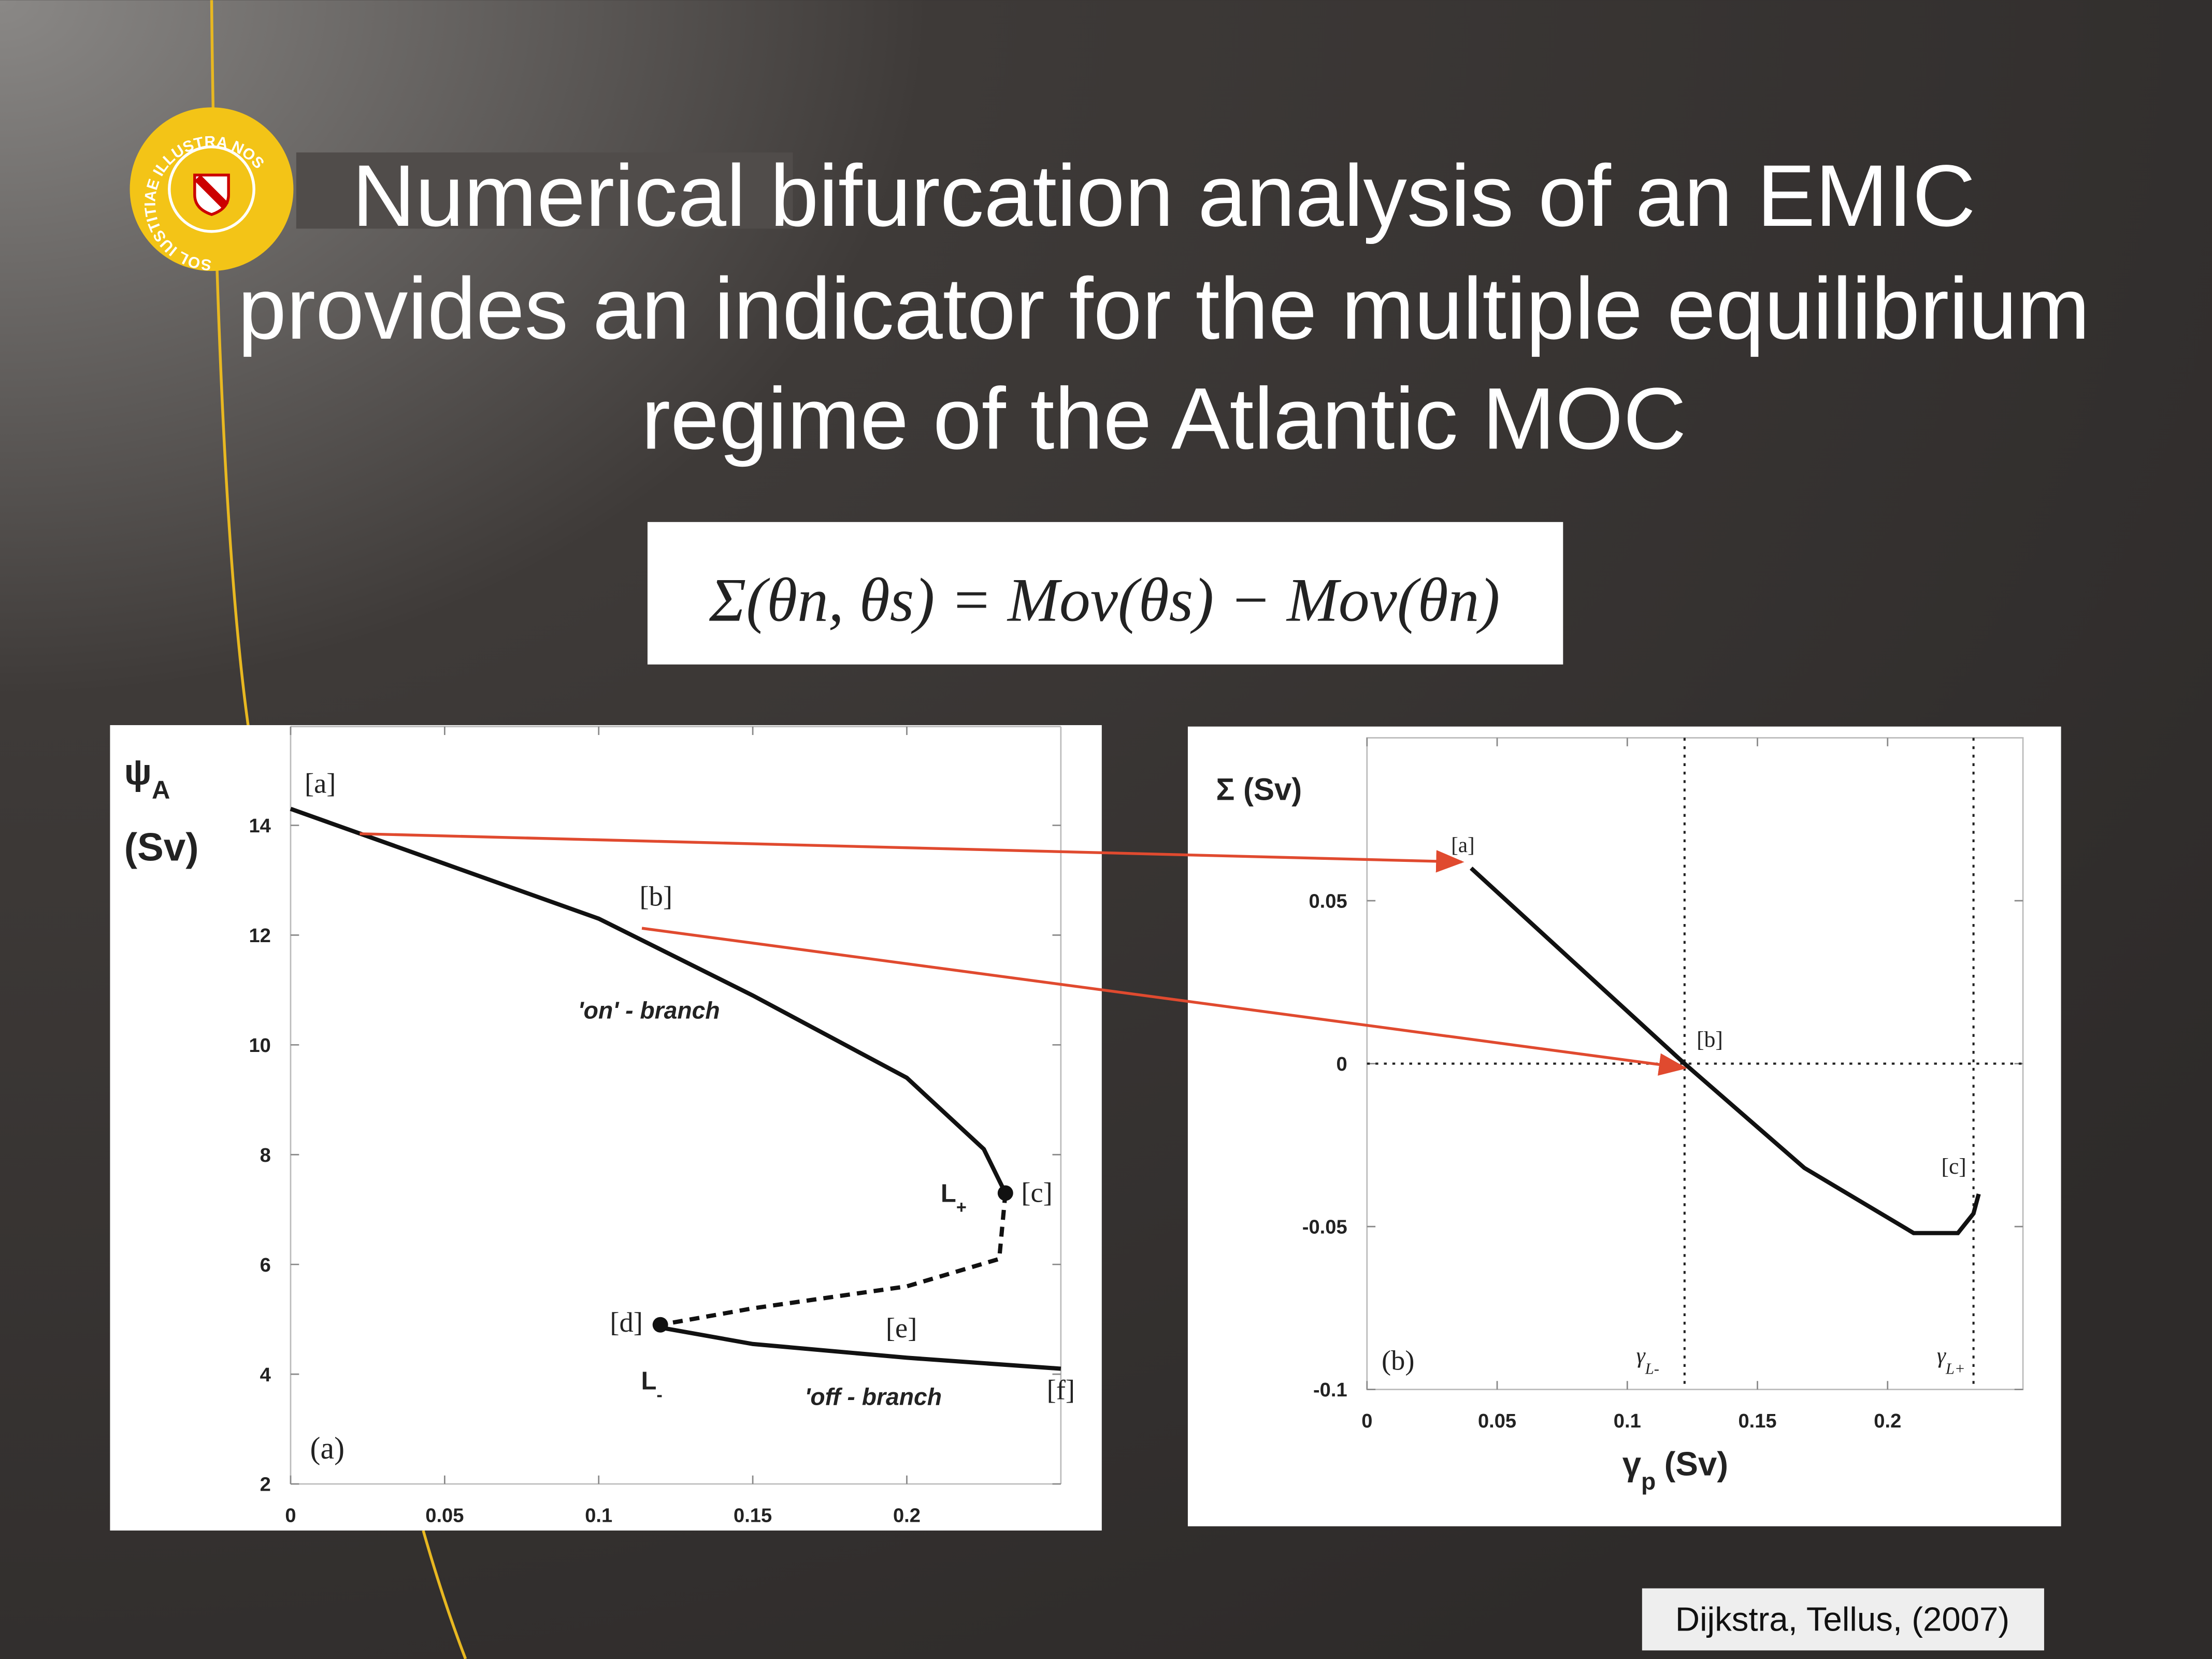  What do you see at coordinates (659, 1395) in the screenshot?
I see `annotation-sub: -` at bounding box center [659, 1395].